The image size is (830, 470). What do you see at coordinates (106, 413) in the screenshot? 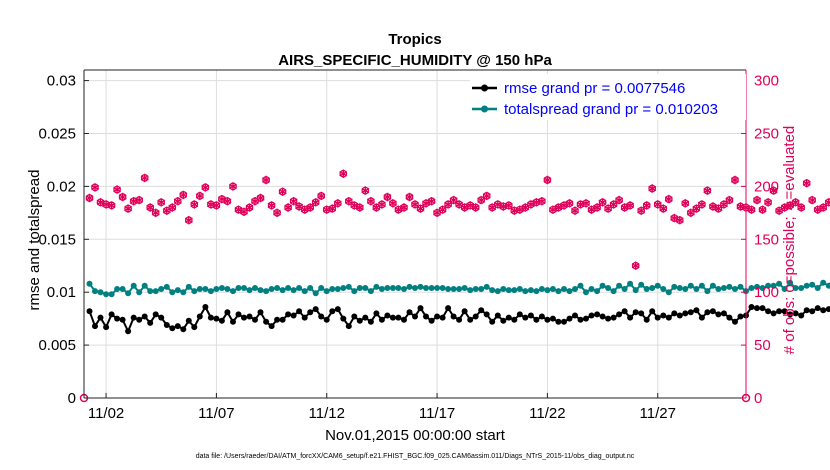
I see `x-tick-label: 11/02` at bounding box center [106, 413].